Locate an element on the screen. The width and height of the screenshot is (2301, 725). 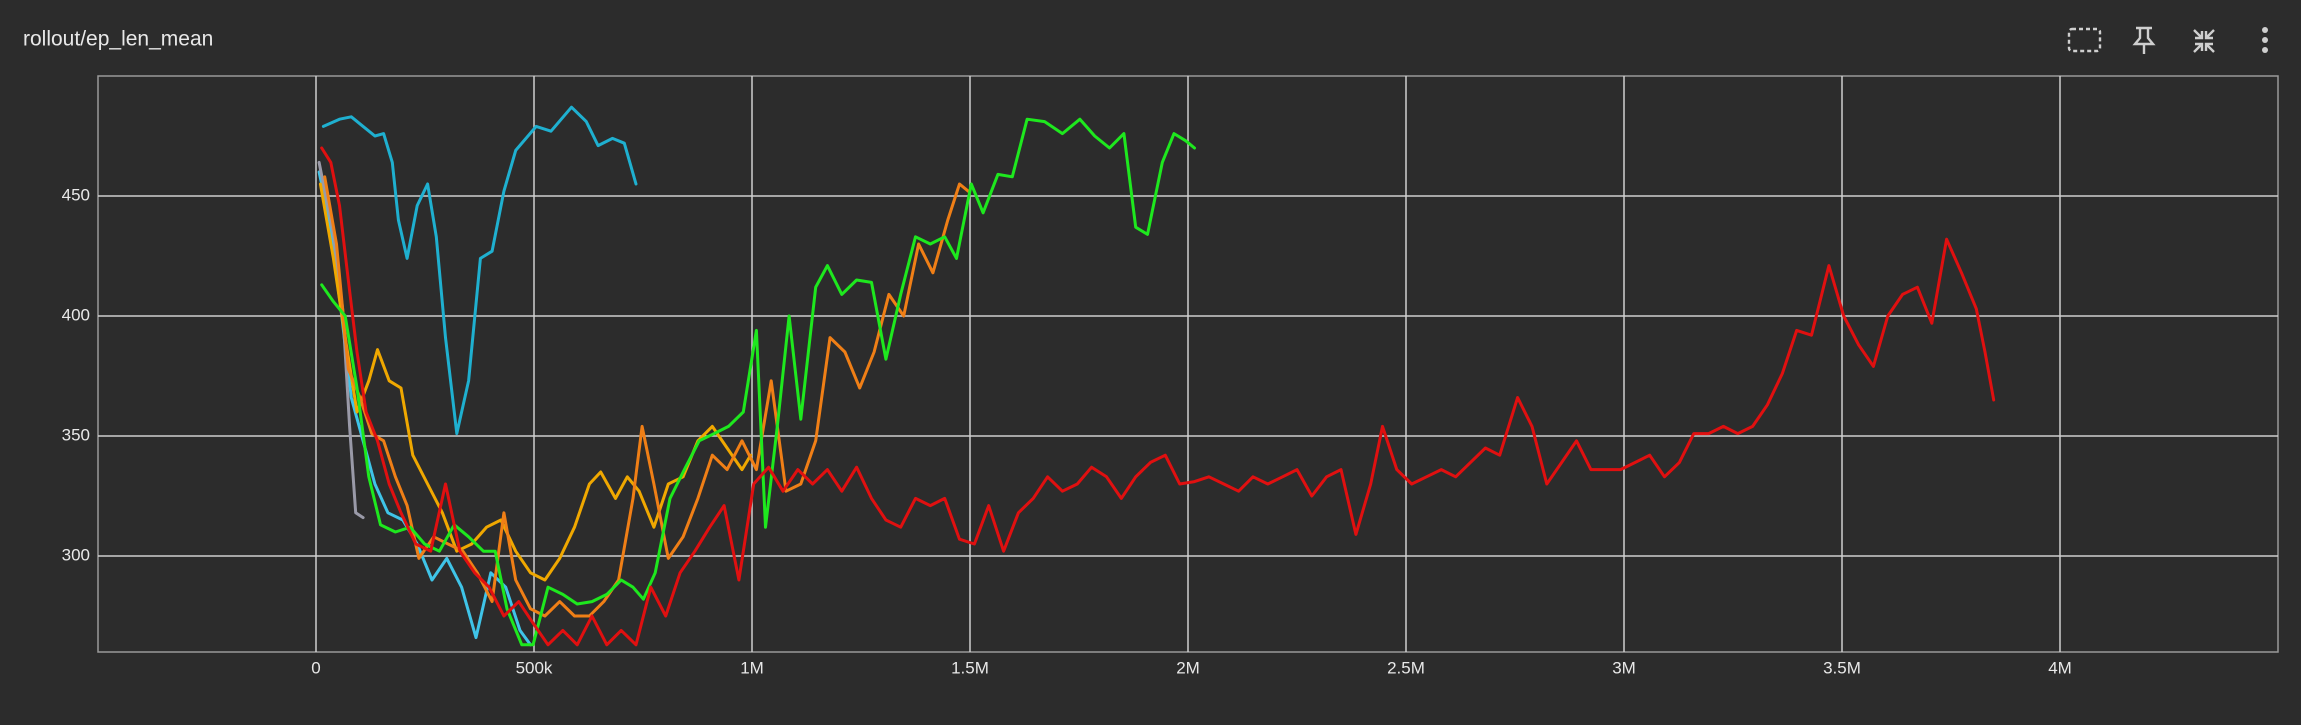
pin-button is located at coordinates (2144, 40).